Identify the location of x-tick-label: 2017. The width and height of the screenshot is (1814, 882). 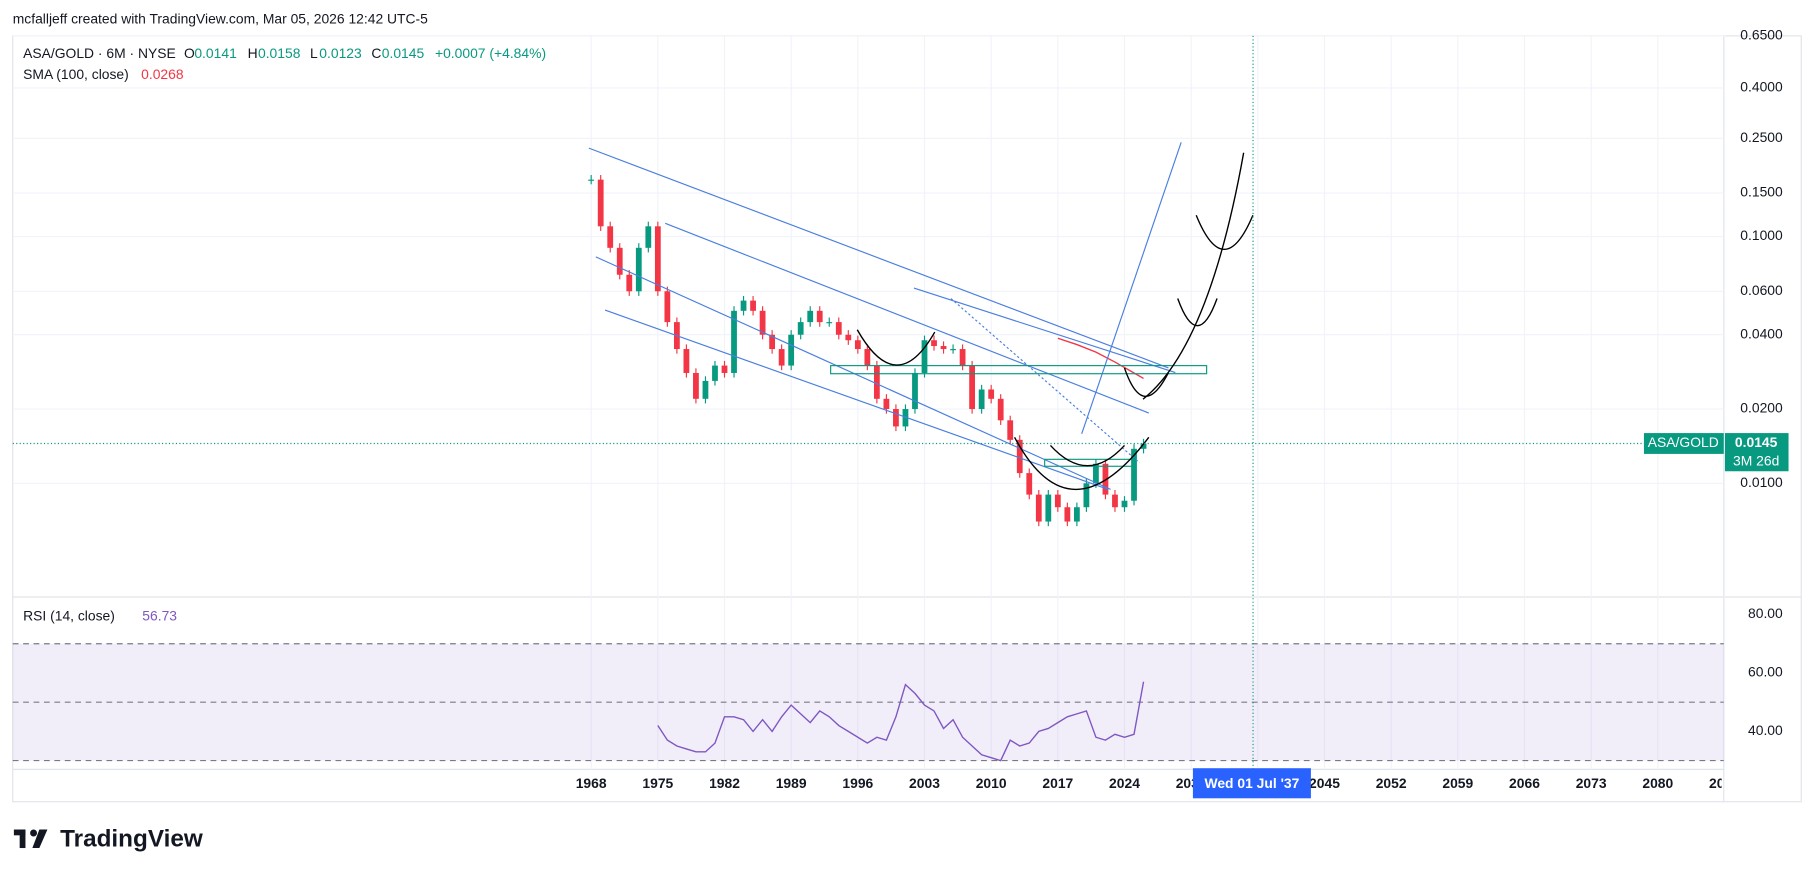
(1057, 783).